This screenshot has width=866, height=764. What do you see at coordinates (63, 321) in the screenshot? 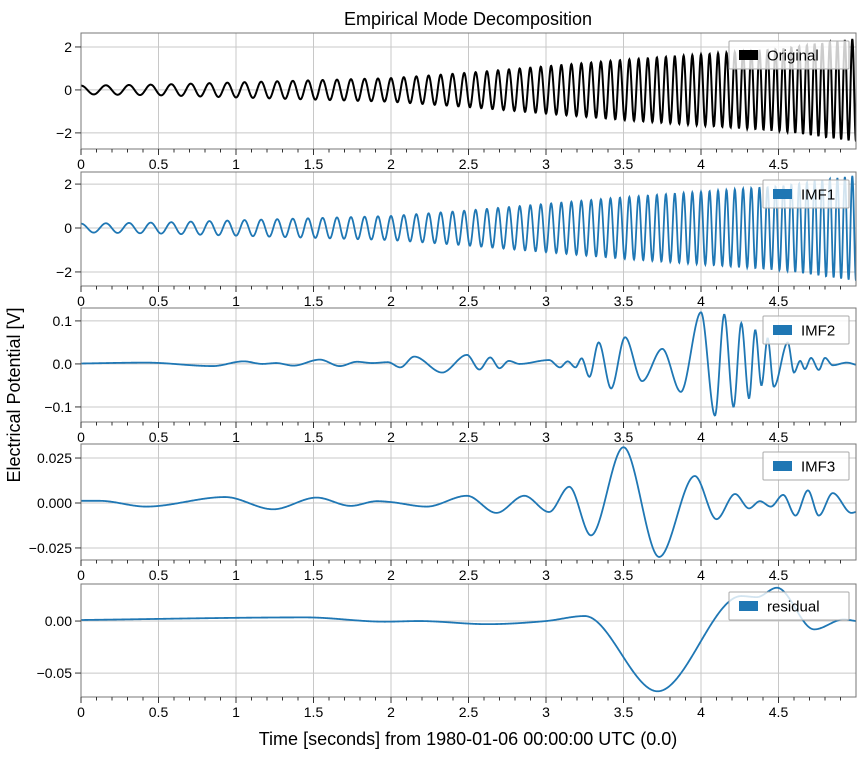
I see `y-tick-label: 0.1` at bounding box center [63, 321].